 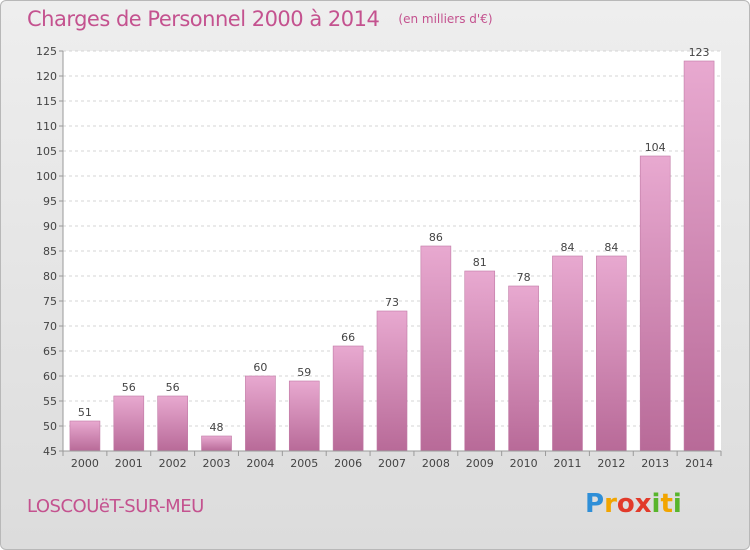 What do you see at coordinates (304, 416) in the screenshot?
I see `bar-2005` at bounding box center [304, 416].